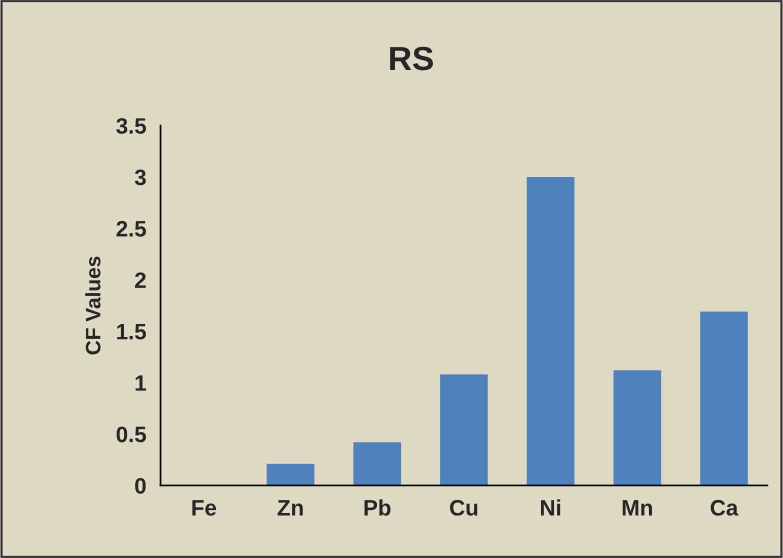  I want to click on x-tick-label: Zn, so click(290, 508).